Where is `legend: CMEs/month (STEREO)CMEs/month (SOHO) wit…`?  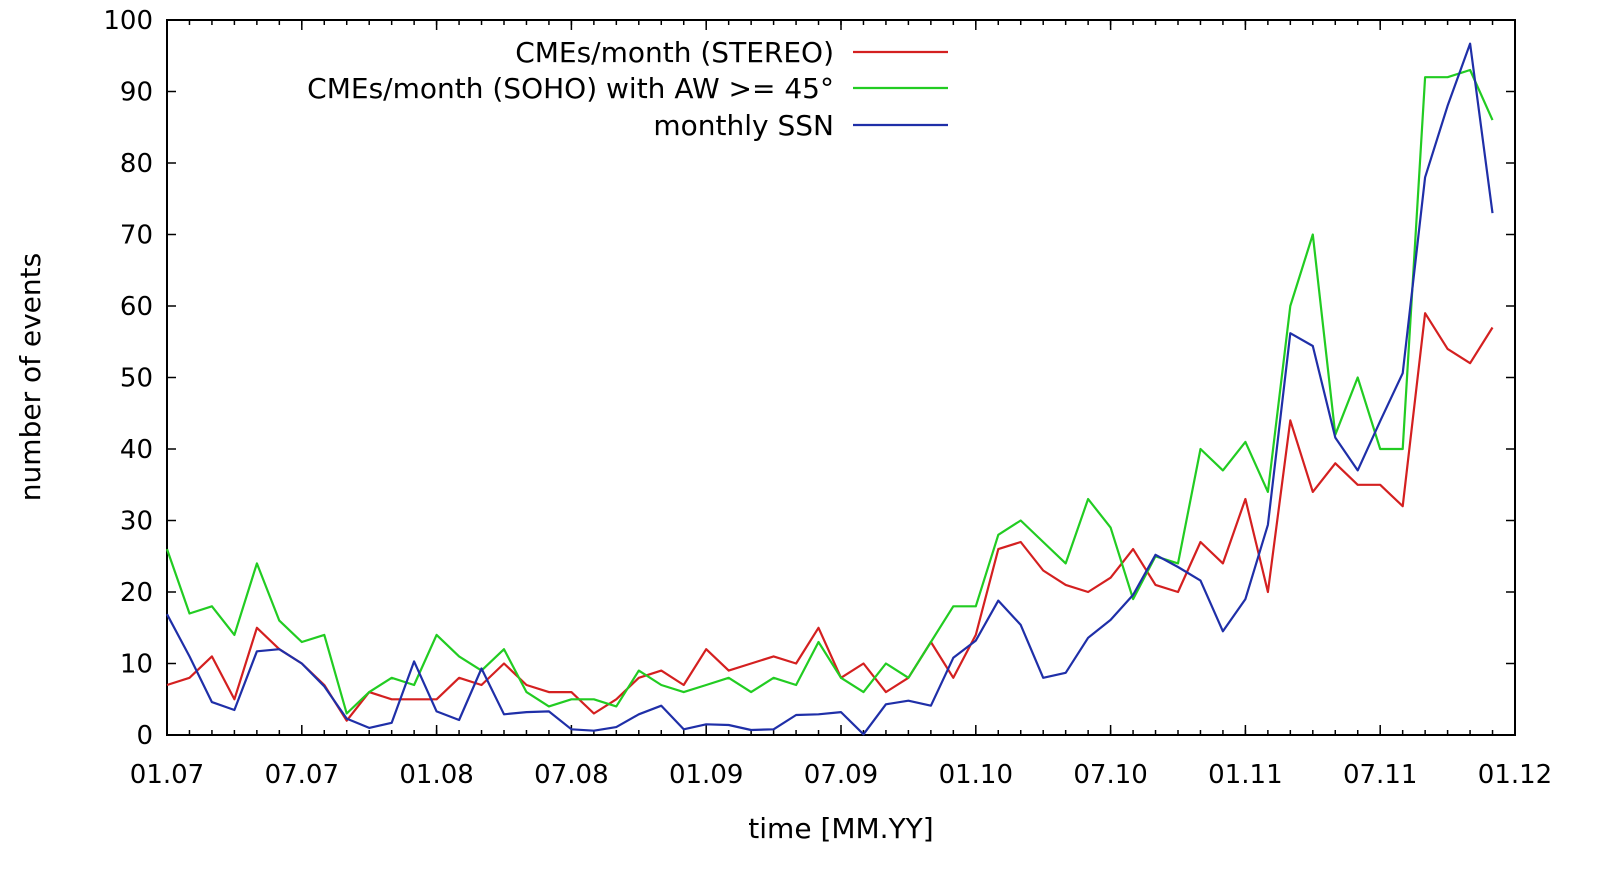 legend: CMEs/month (STEREO)CMEs/month (SOHO) wit… is located at coordinates (627, 89).